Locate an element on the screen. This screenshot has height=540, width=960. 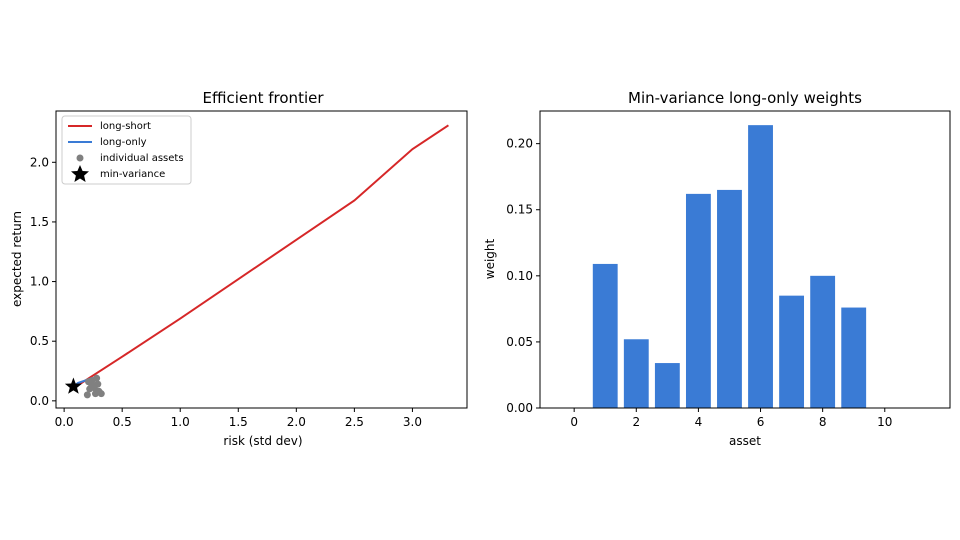
efficient-frontier-y-tick-label: 0.5 is located at coordinates (39, 341).